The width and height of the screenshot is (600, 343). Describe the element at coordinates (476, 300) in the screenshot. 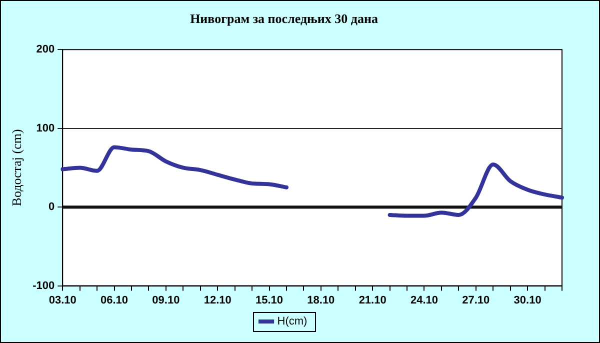

I see `x-tick-label: 27.10` at that location.